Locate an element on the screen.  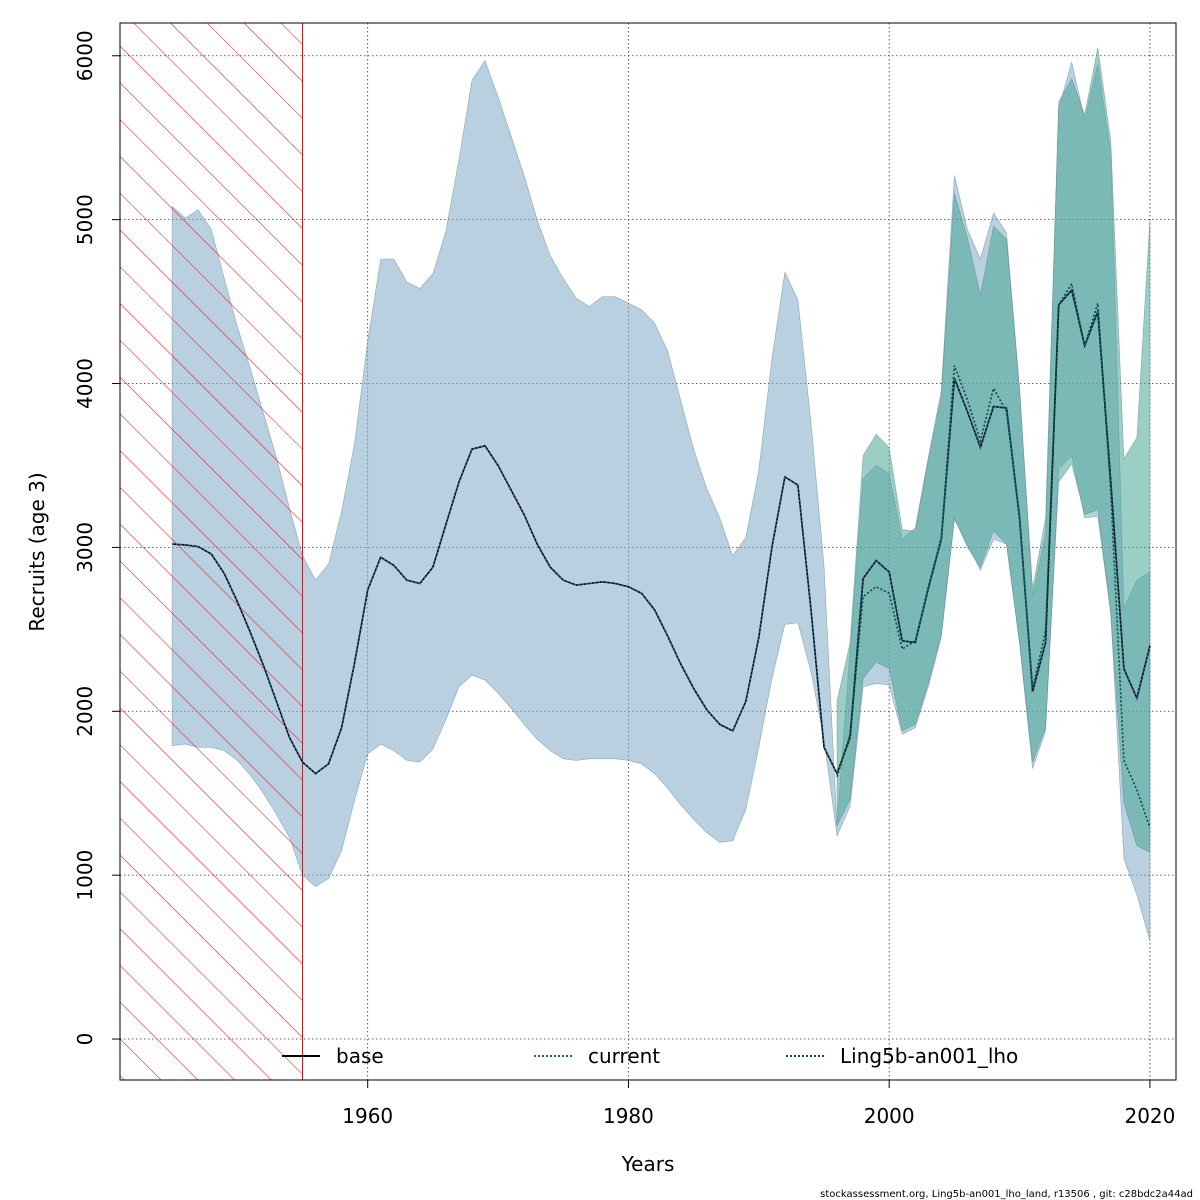
legend-item-current: current is located at coordinates (597, 1056).